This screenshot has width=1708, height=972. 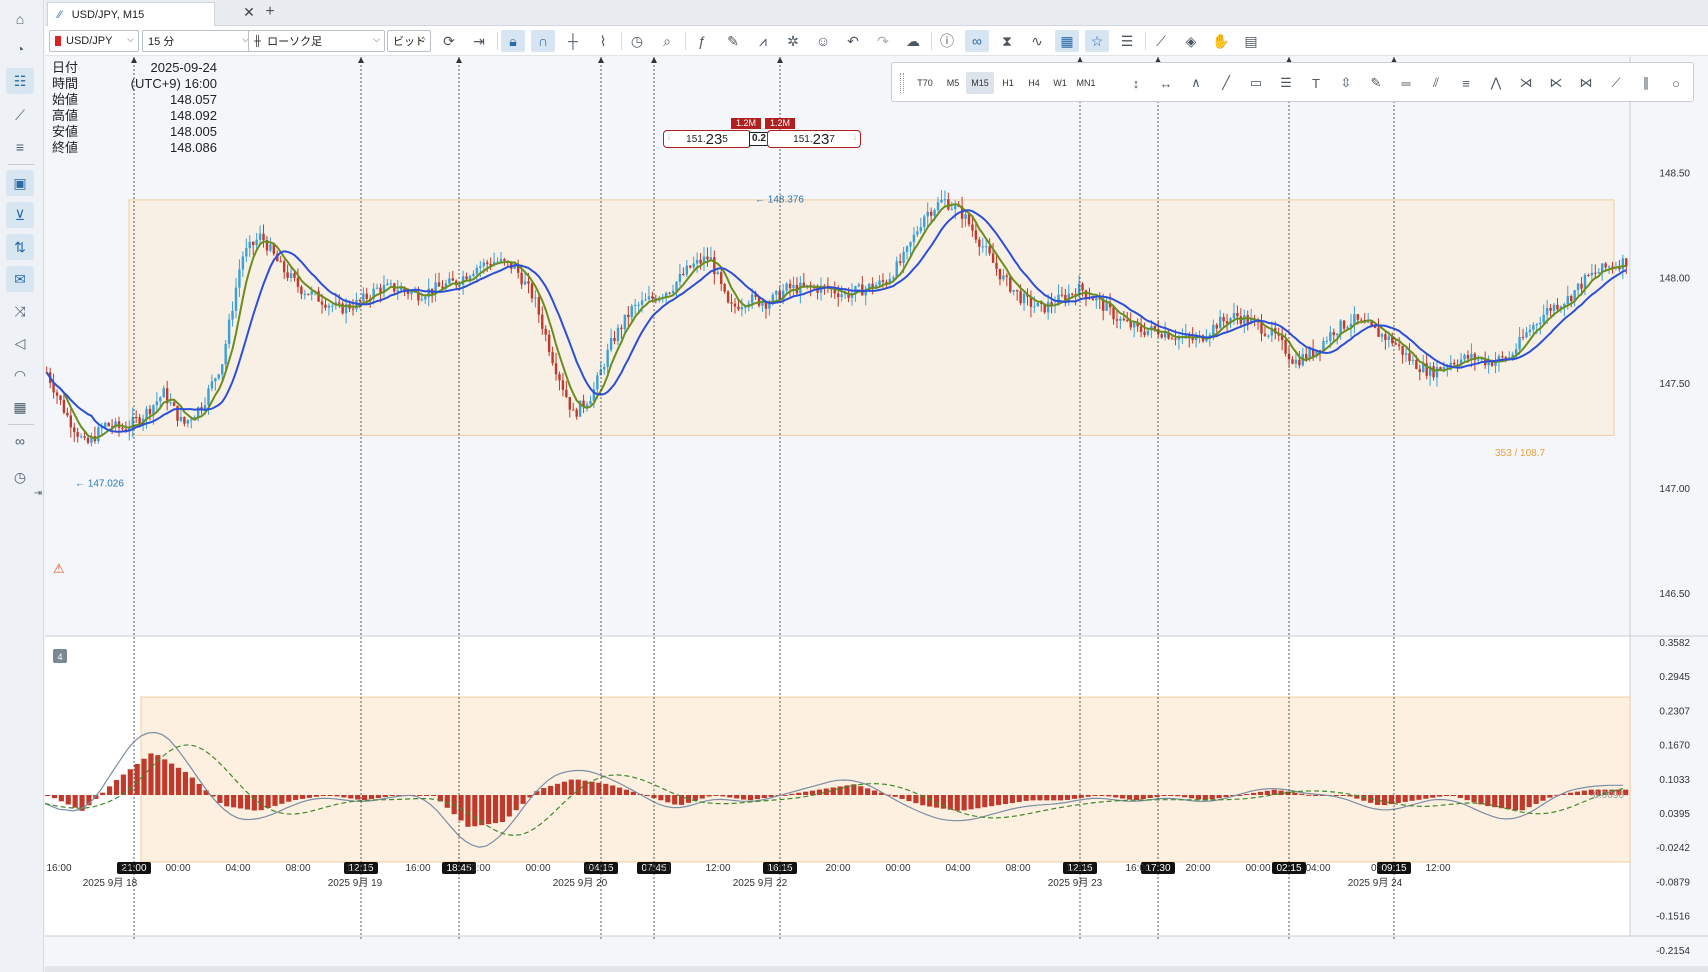 What do you see at coordinates (1286, 82) in the screenshot?
I see `align-left-icon: ☰` at bounding box center [1286, 82].